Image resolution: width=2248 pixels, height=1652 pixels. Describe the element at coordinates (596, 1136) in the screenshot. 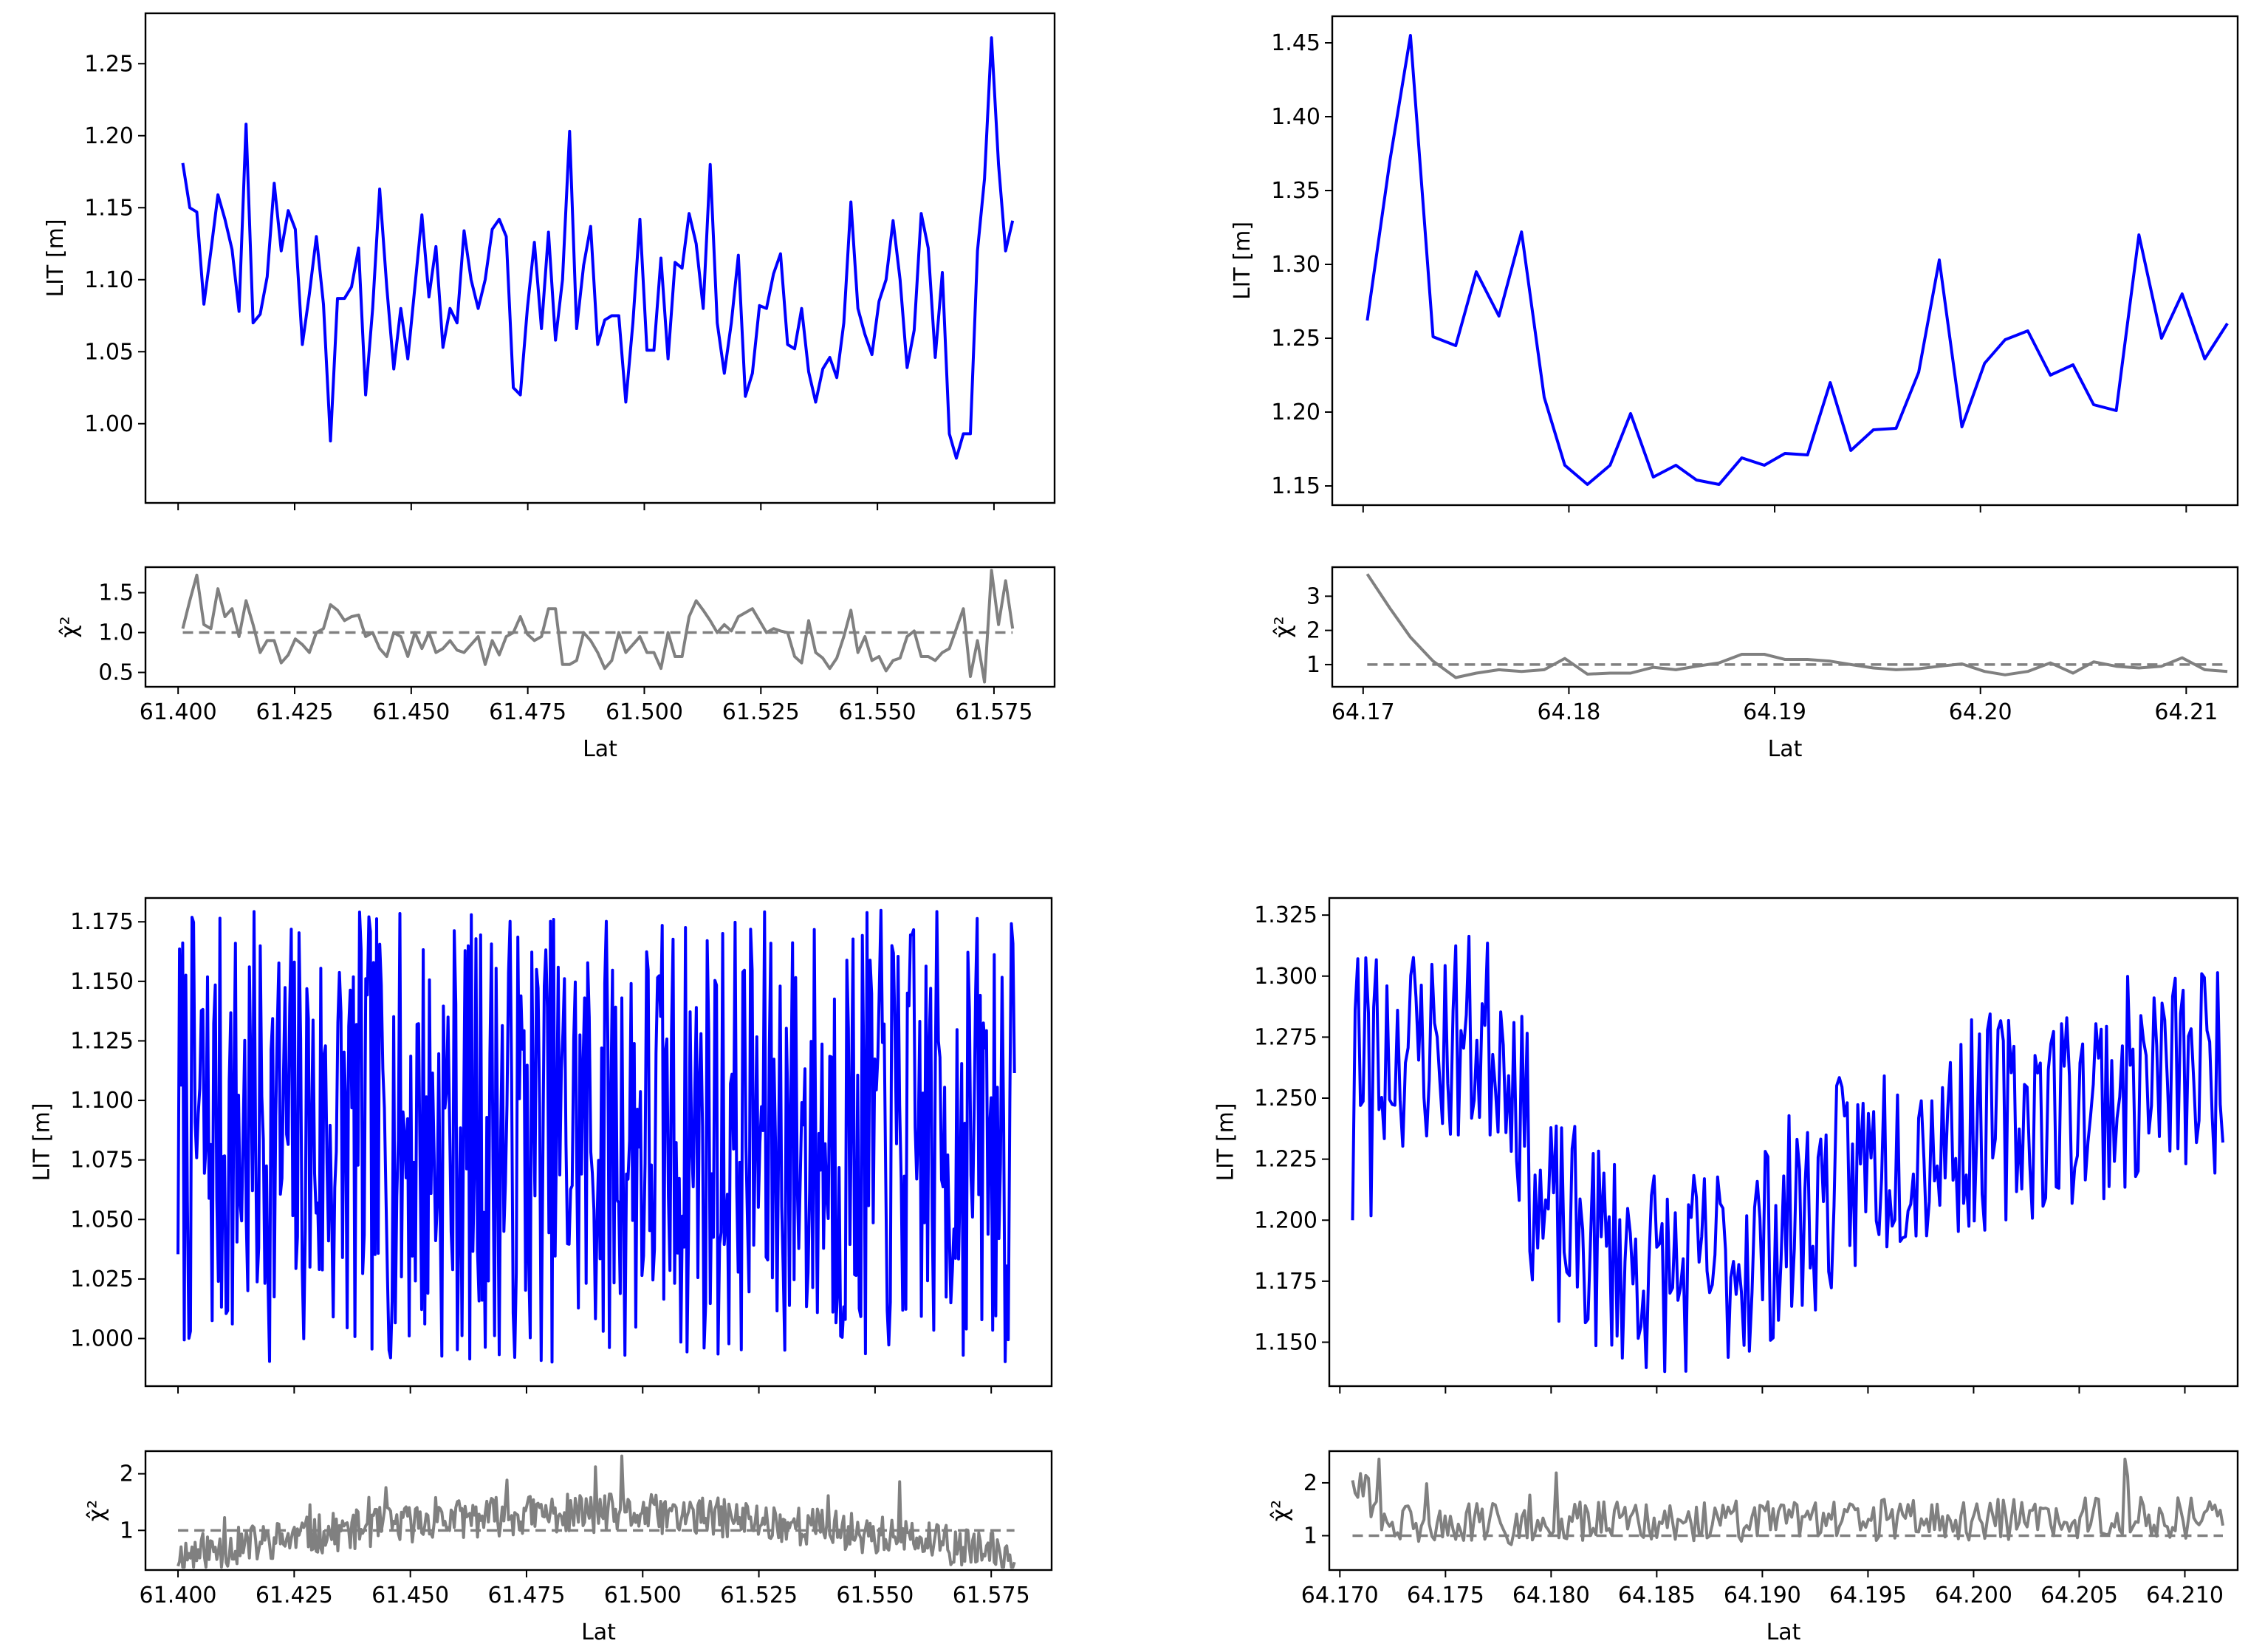

I see `bottom-left-series-line` at that location.